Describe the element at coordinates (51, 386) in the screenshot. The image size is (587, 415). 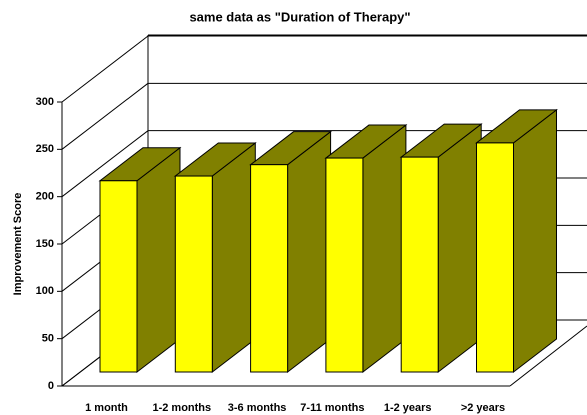
I see `y-tick-label: 0` at that location.